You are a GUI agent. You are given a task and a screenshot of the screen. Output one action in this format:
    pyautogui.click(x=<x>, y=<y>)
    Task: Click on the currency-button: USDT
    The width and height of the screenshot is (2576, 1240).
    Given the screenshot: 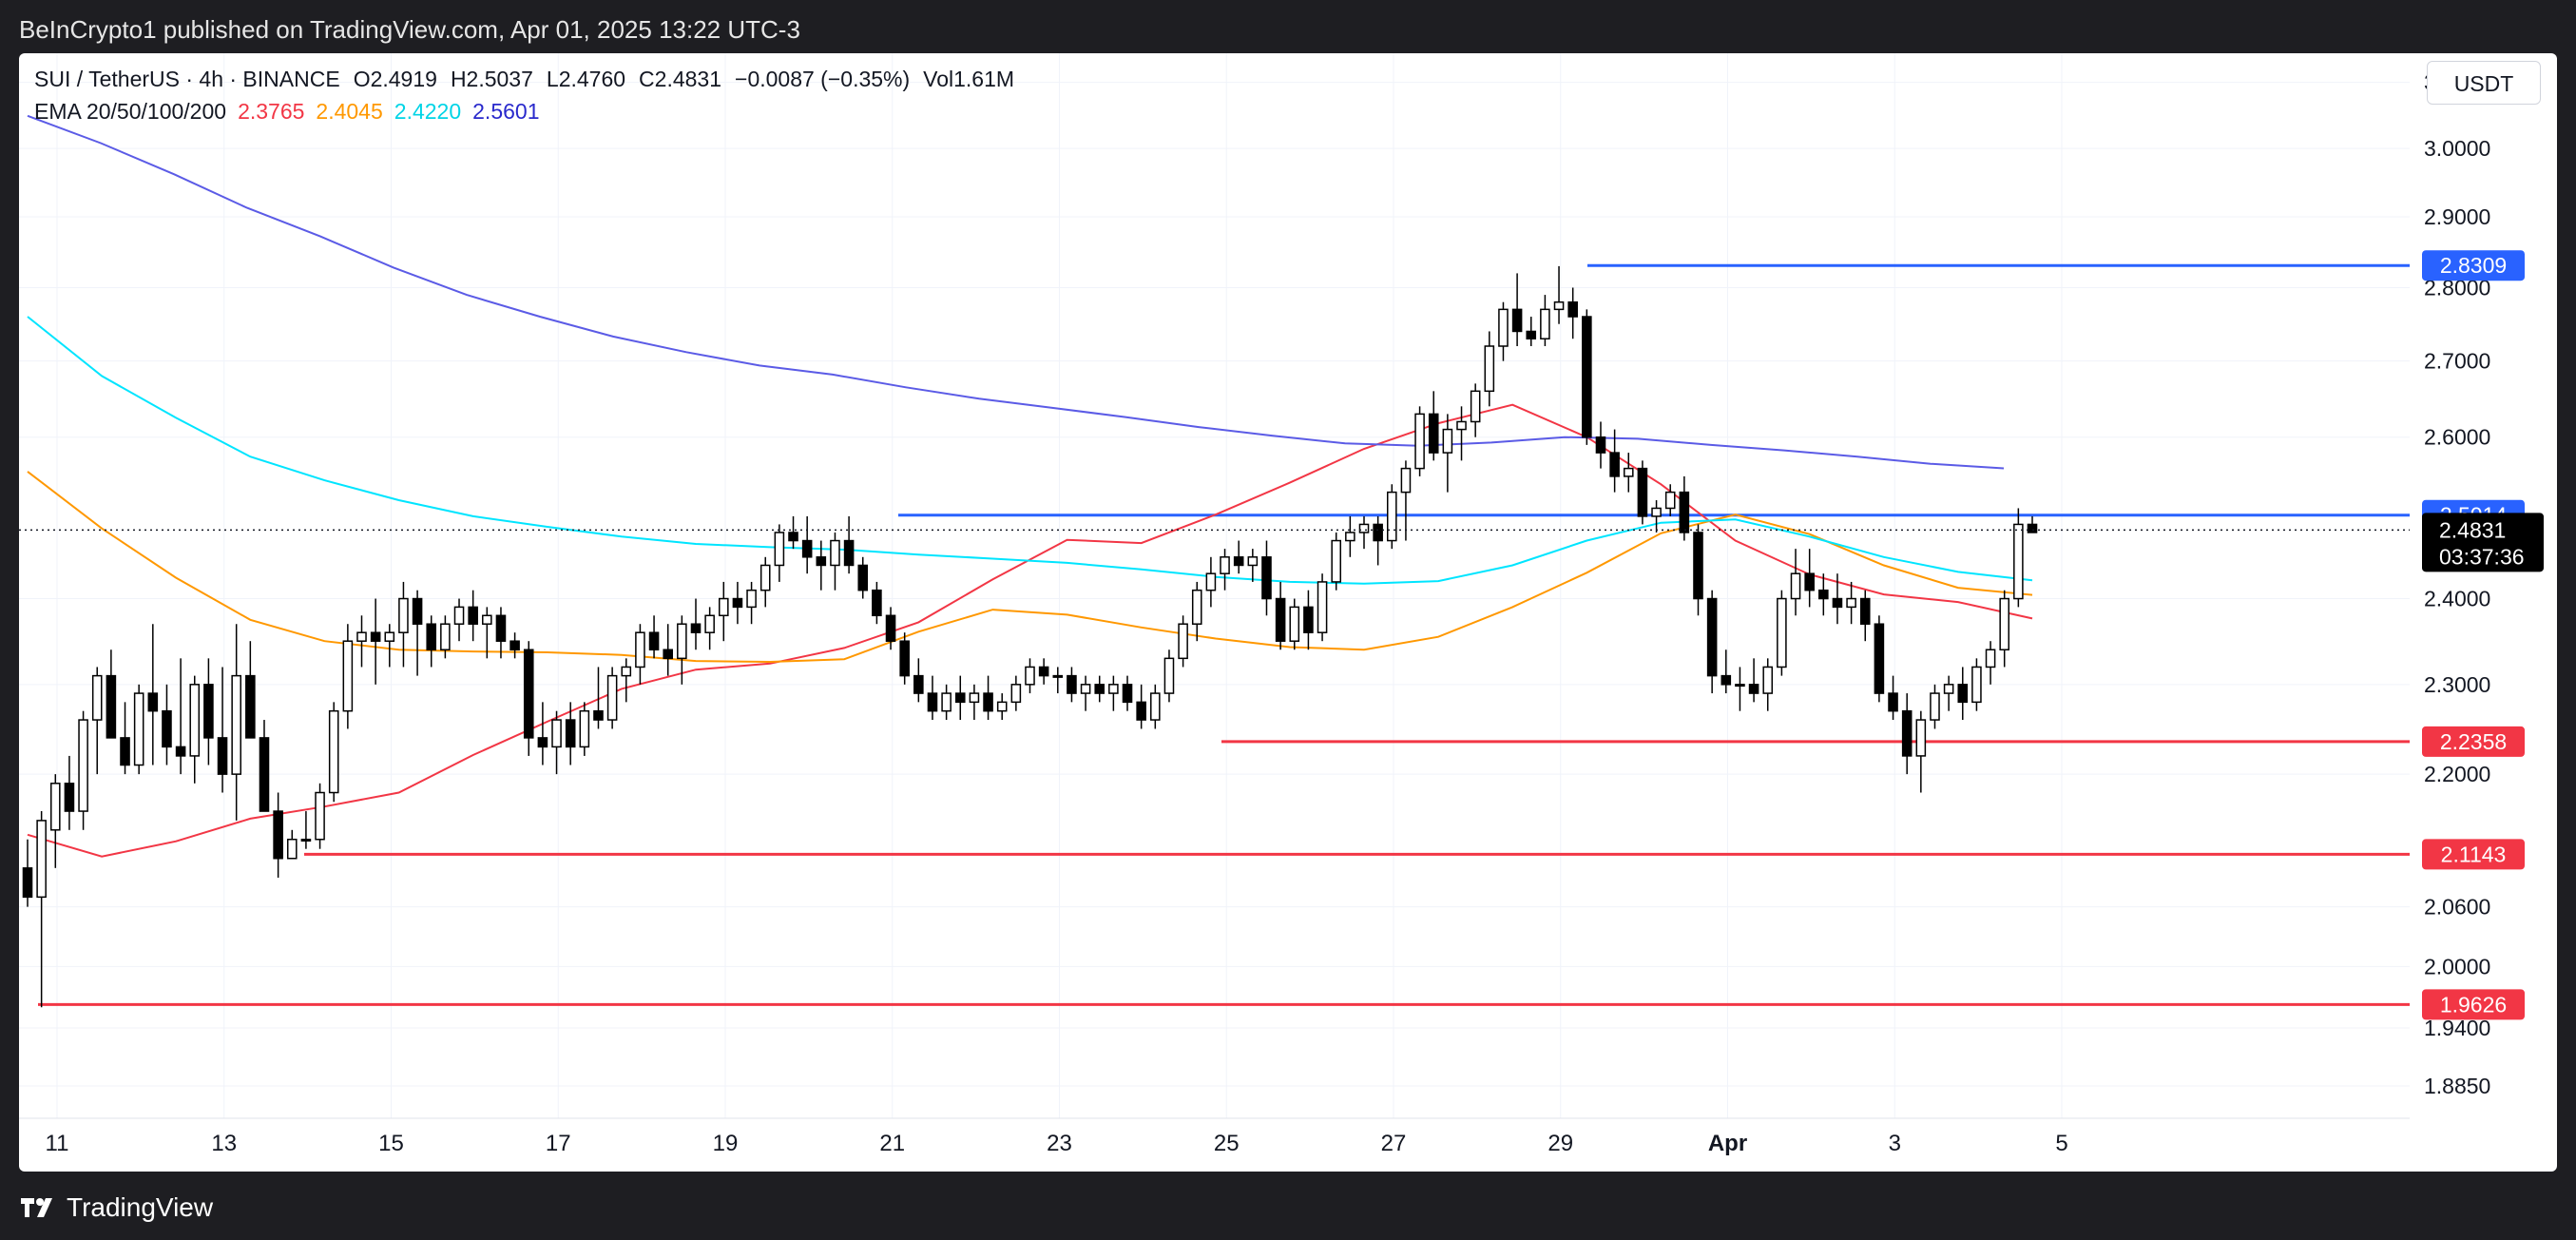 What is the action you would take?
    pyautogui.click(x=2484, y=83)
    